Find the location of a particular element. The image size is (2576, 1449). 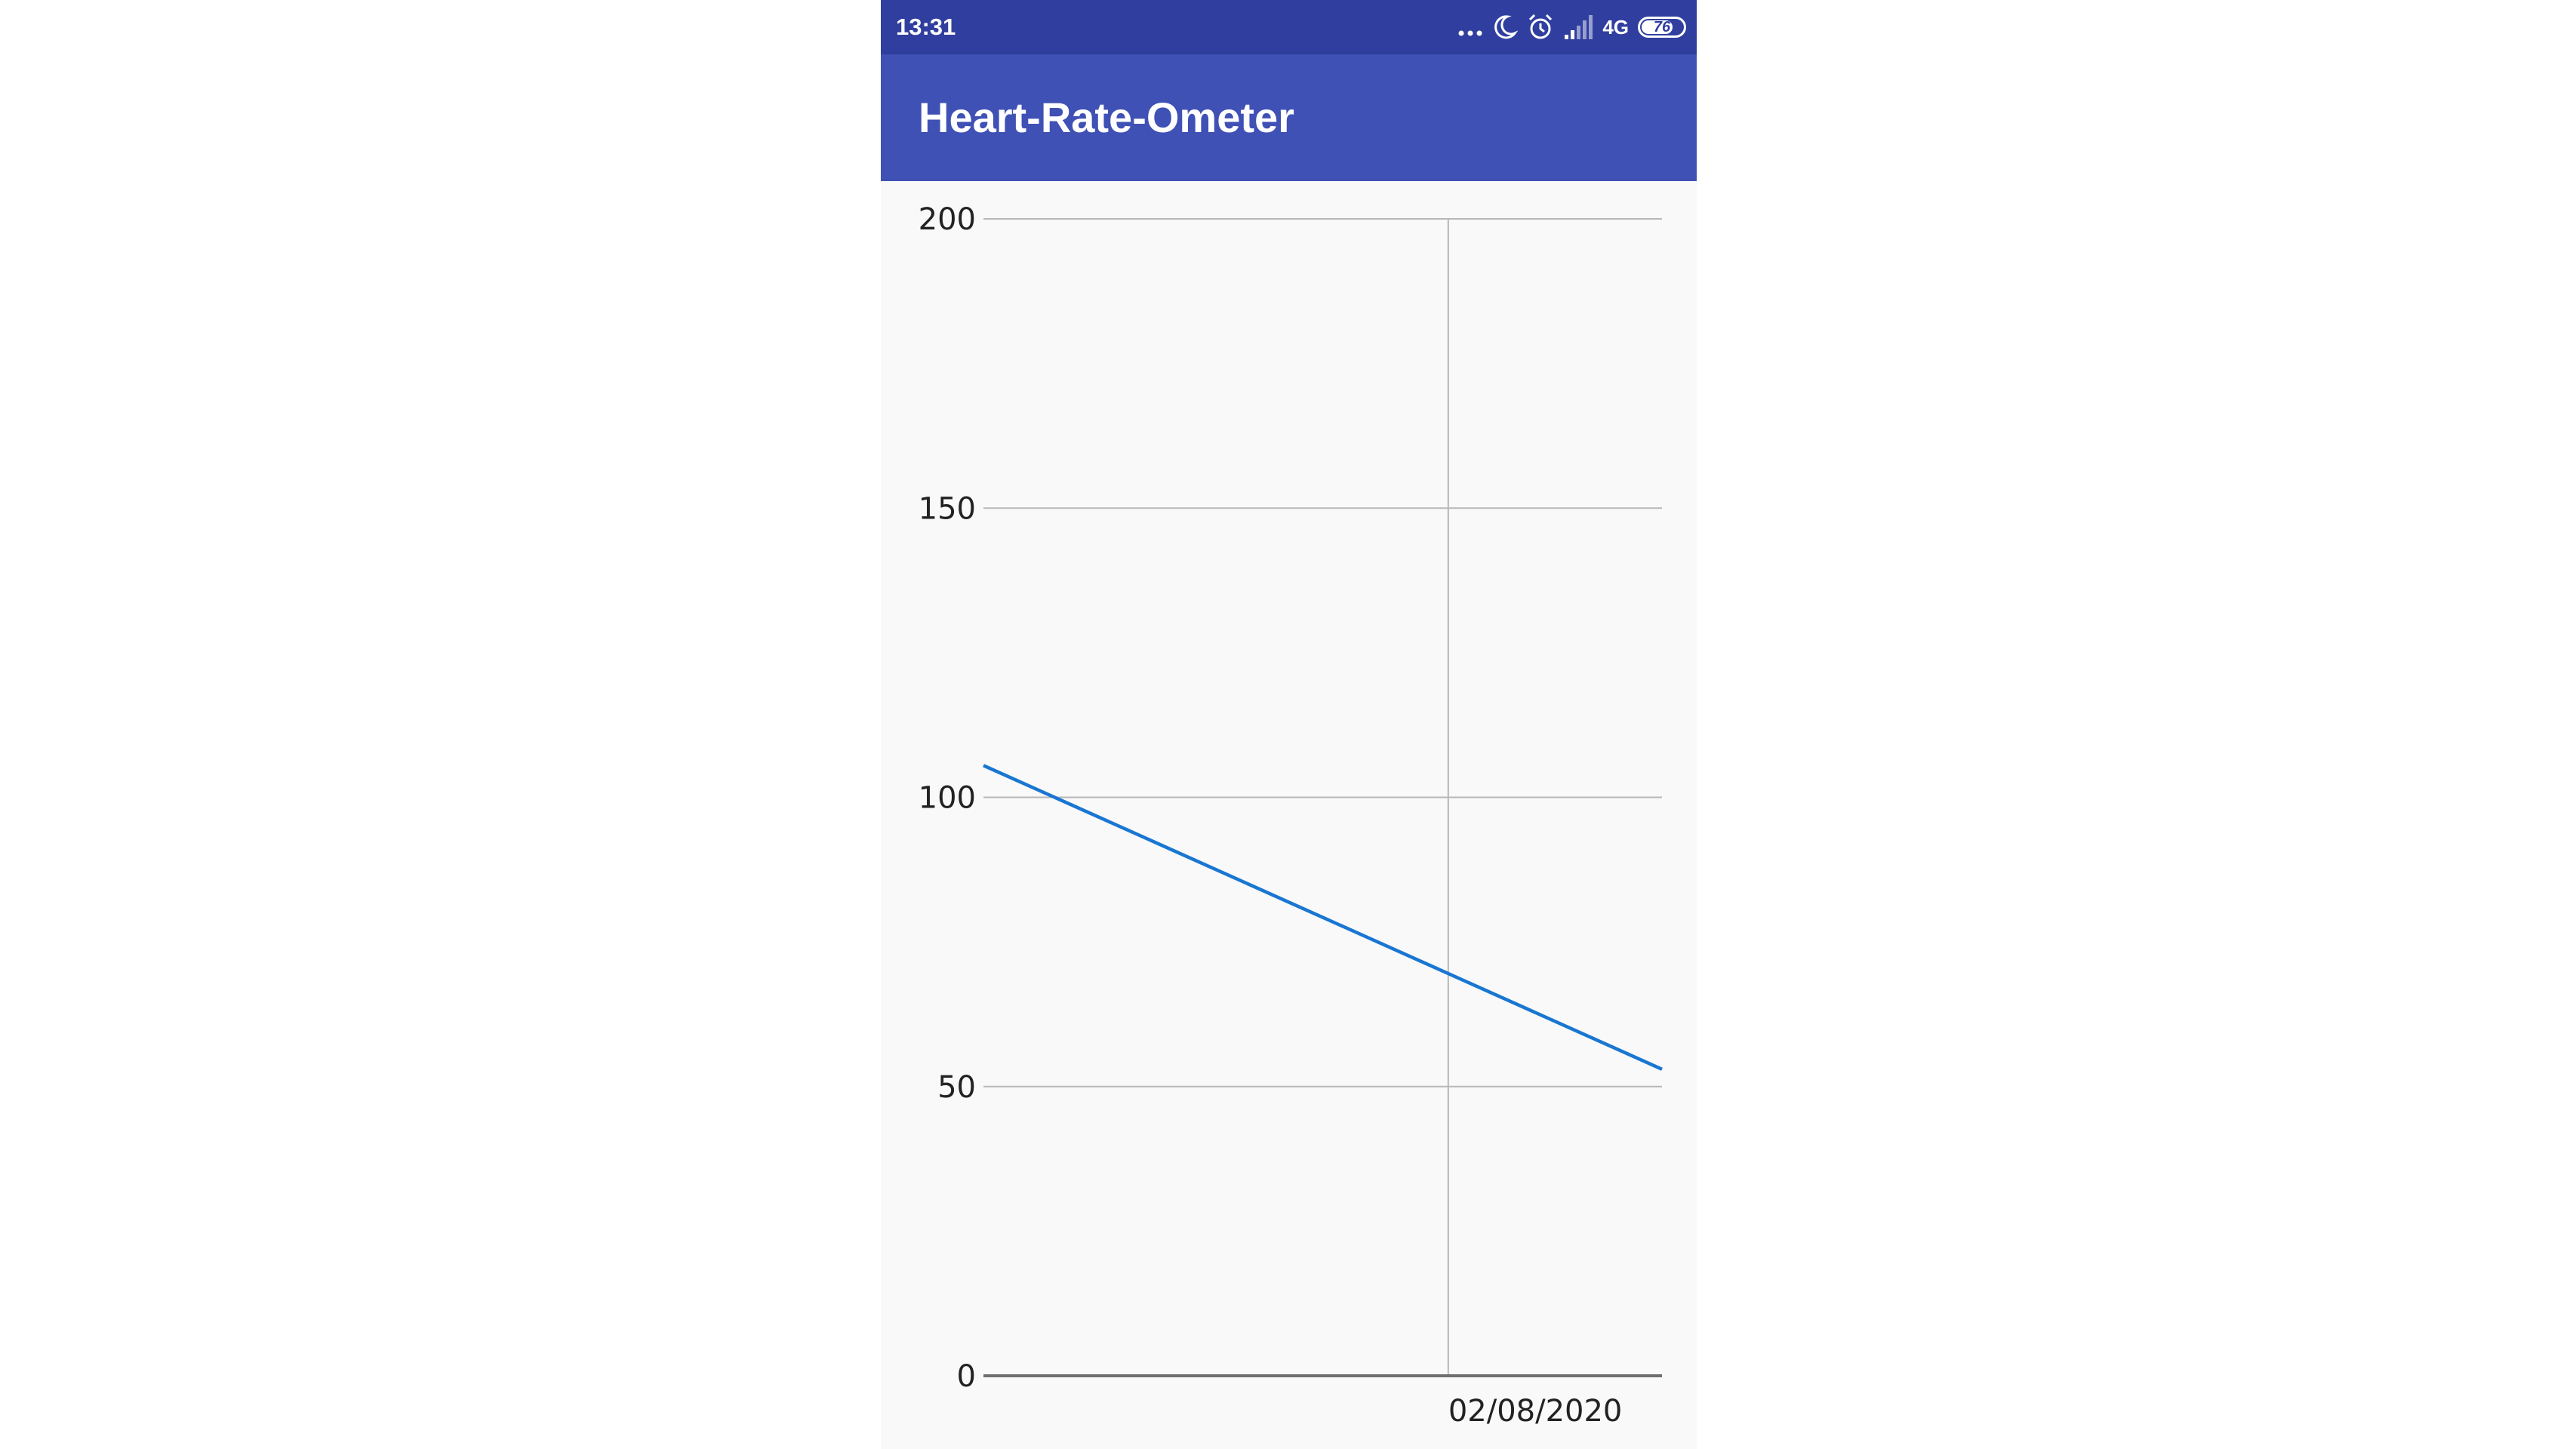

app-bar: Heart-Rate-Ometer is located at coordinates (1289, 117).